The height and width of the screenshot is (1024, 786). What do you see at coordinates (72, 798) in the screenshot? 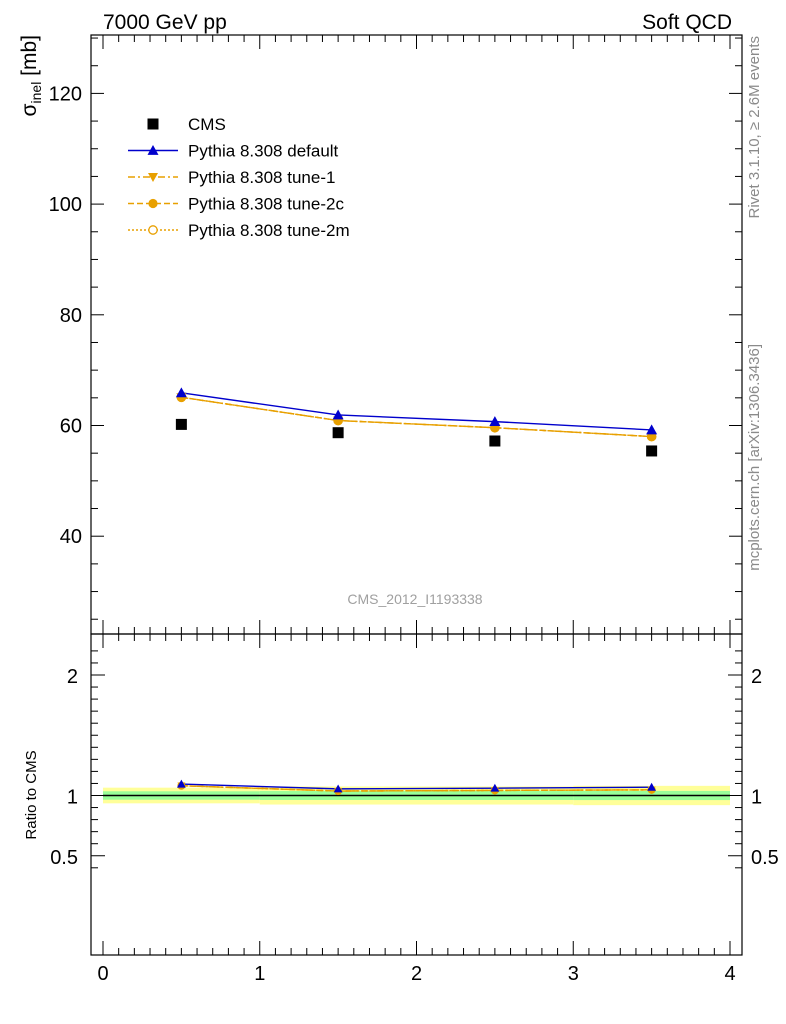
I see `ratio-y-tick-label-left: 1` at bounding box center [72, 798].